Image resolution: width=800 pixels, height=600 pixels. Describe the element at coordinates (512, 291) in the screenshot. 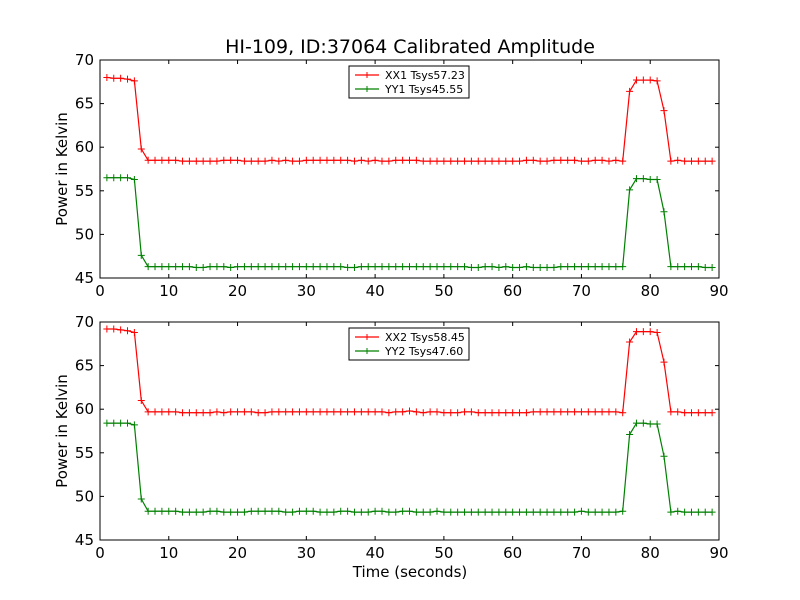

I see `x-tick-label-0-6: 60` at that location.